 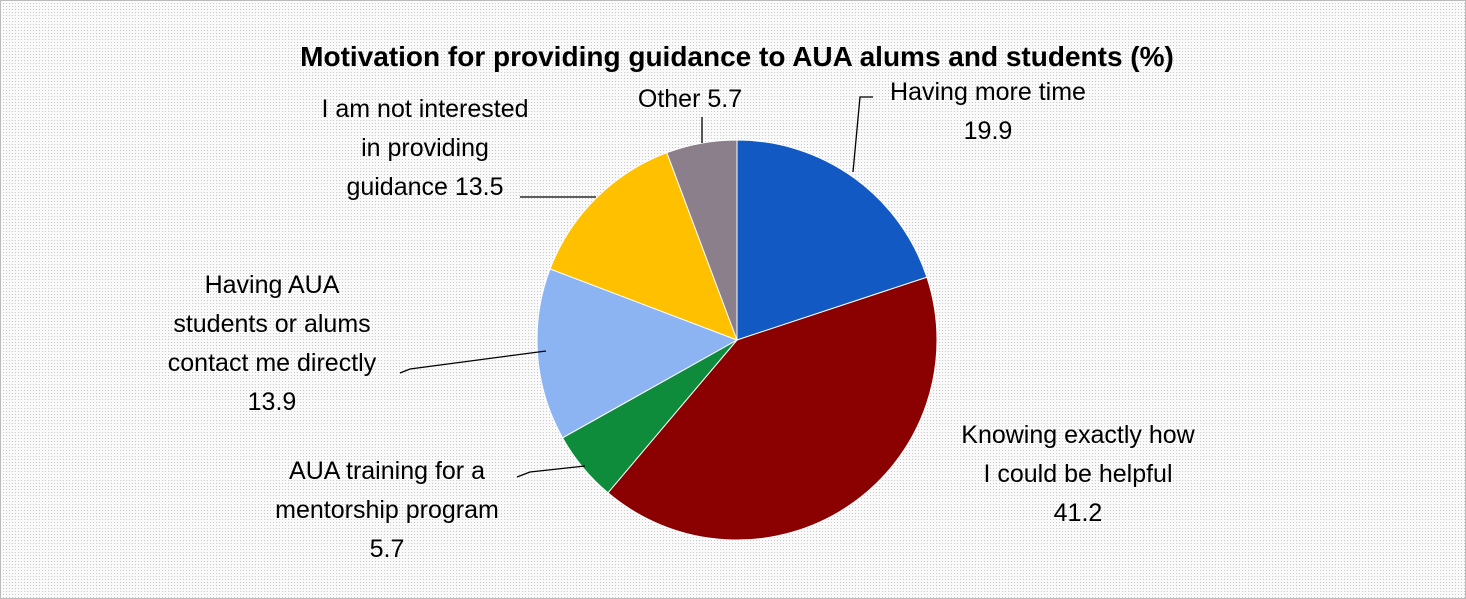 What do you see at coordinates (690, 99) in the screenshot?
I see `data-label: Other 5.7` at bounding box center [690, 99].